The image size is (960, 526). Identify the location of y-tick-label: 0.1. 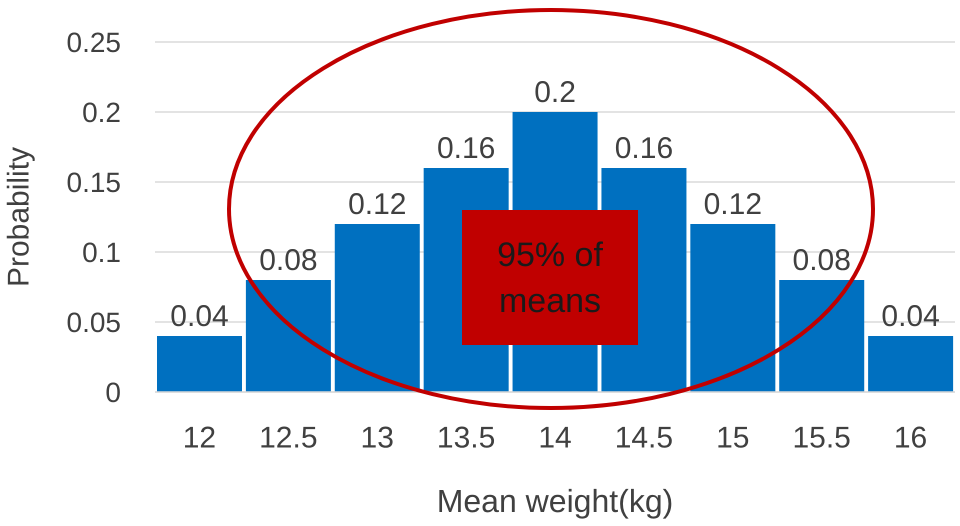
(101, 252).